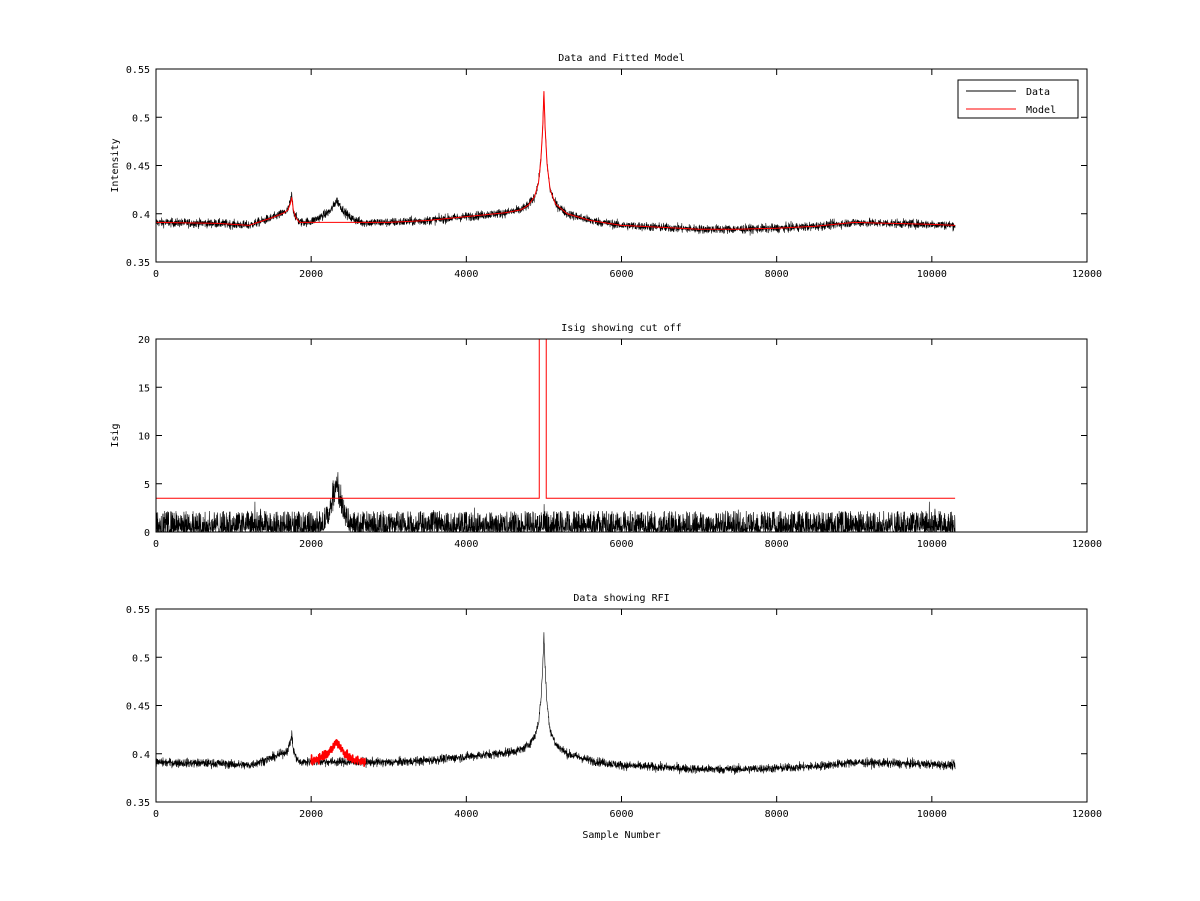 The width and height of the screenshot is (1200, 901). I want to click on x-axis-label: Sample Number, so click(621, 835).